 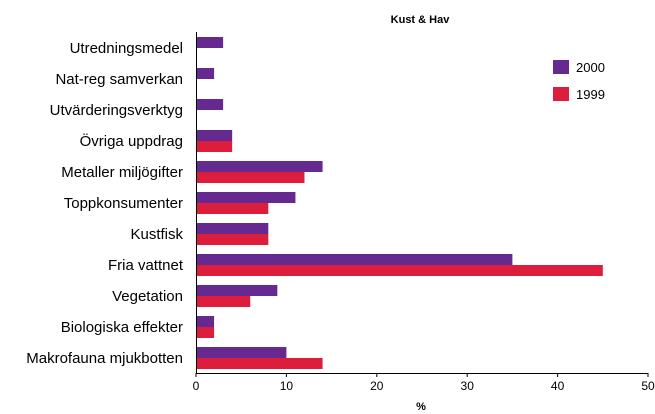 I want to click on legend-label-1999: 1999, so click(x=590, y=94).